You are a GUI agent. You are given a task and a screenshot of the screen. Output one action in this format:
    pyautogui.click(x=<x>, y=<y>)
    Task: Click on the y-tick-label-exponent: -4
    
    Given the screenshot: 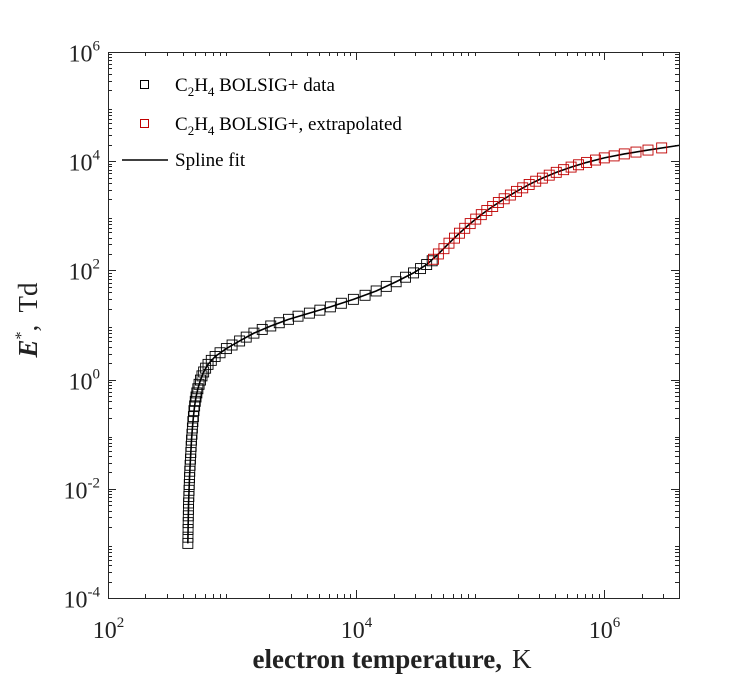 What is the action you would take?
    pyautogui.click(x=94, y=593)
    